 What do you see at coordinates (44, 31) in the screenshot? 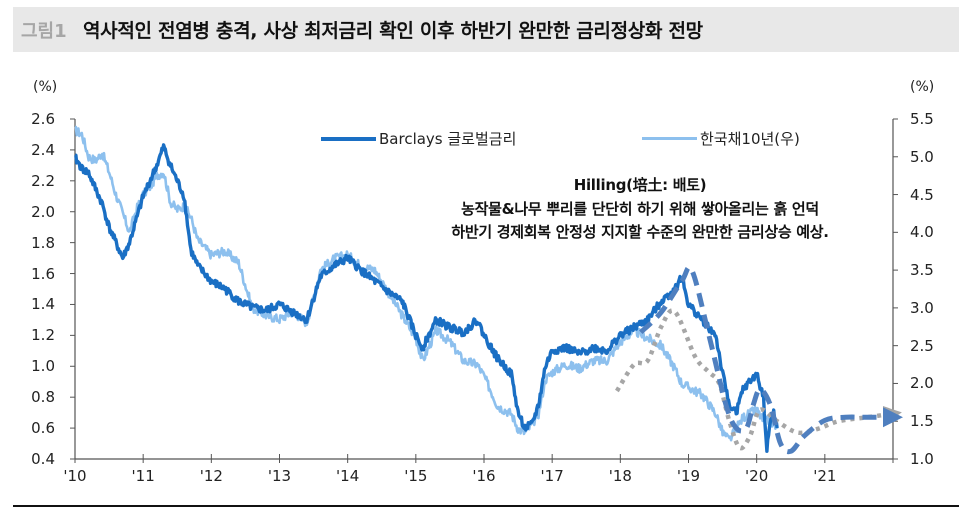
I see `figure-label: 그림1` at bounding box center [44, 31].